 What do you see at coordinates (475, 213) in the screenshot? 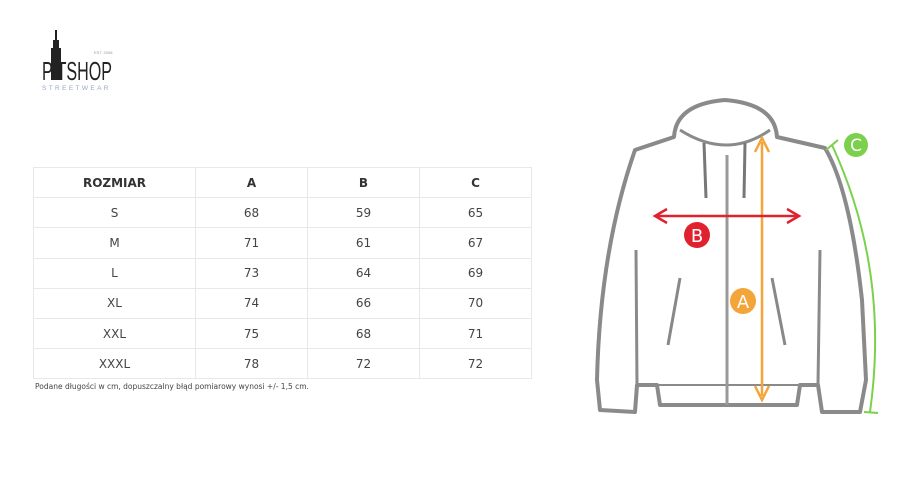
I see `c-cell: 65` at bounding box center [475, 213].